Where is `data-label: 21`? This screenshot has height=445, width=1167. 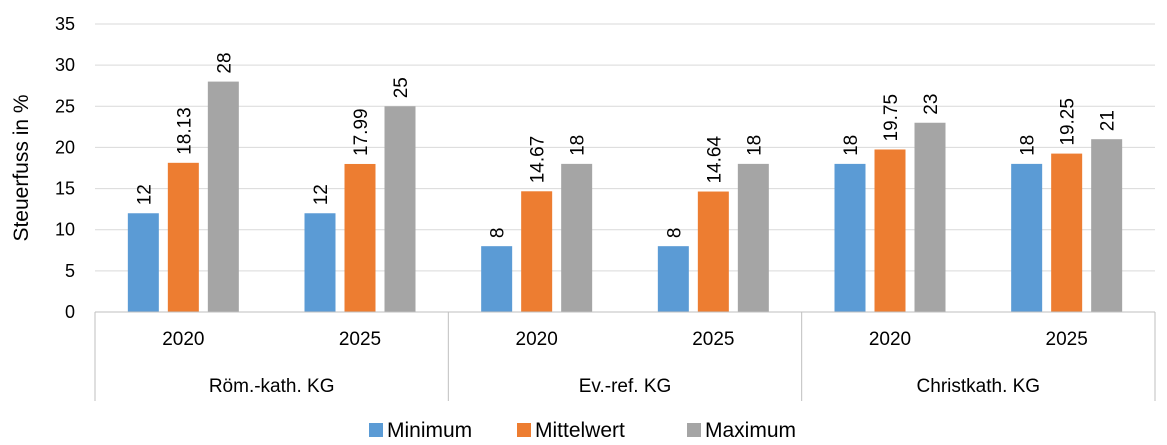 data-label: 21 is located at coordinates (1108, 120).